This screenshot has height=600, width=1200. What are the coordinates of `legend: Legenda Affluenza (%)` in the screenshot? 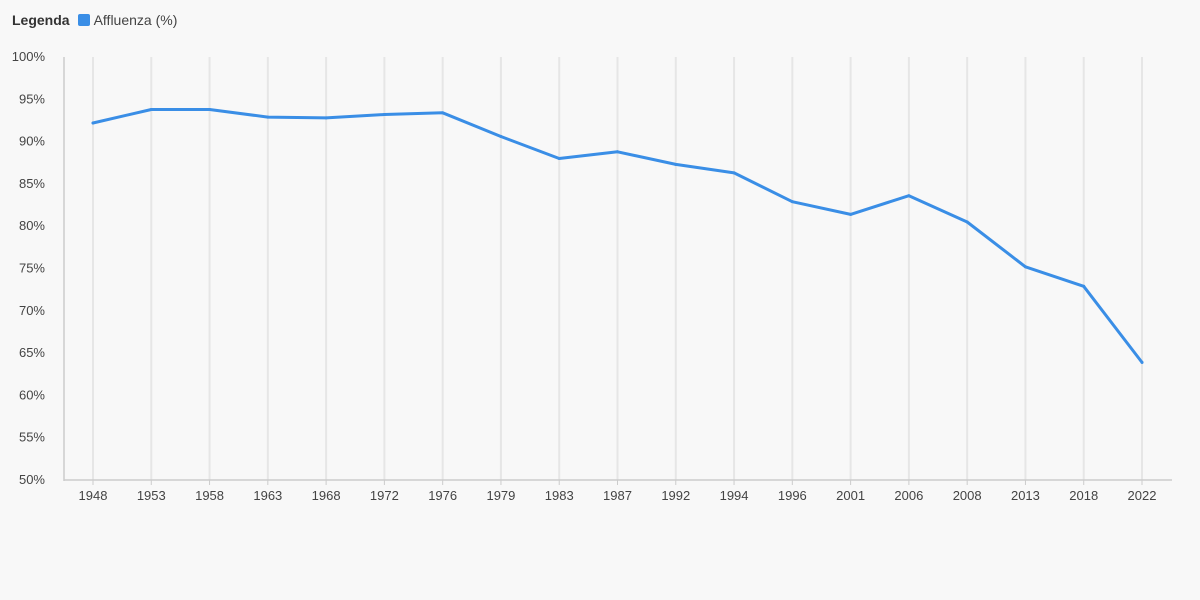 It's located at (94, 20).